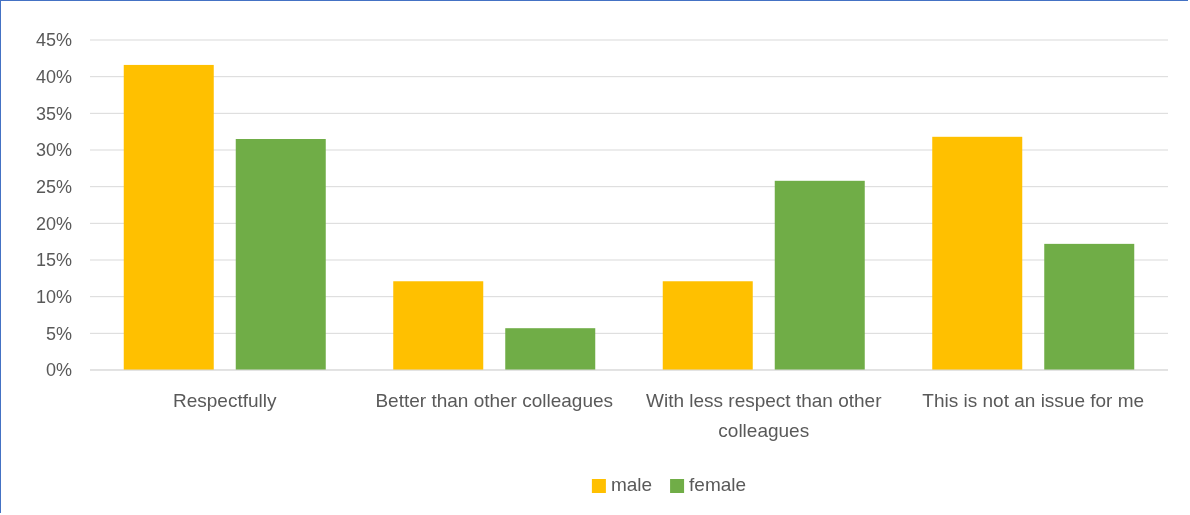 The image size is (1190, 515). What do you see at coordinates (53, 260) in the screenshot?
I see `y-tick-label: 15%` at bounding box center [53, 260].